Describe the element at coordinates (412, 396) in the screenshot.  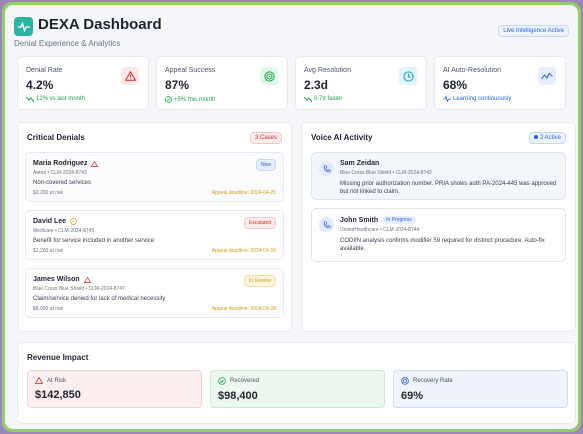
I see `recovery-rate-value: 69%` at that location.